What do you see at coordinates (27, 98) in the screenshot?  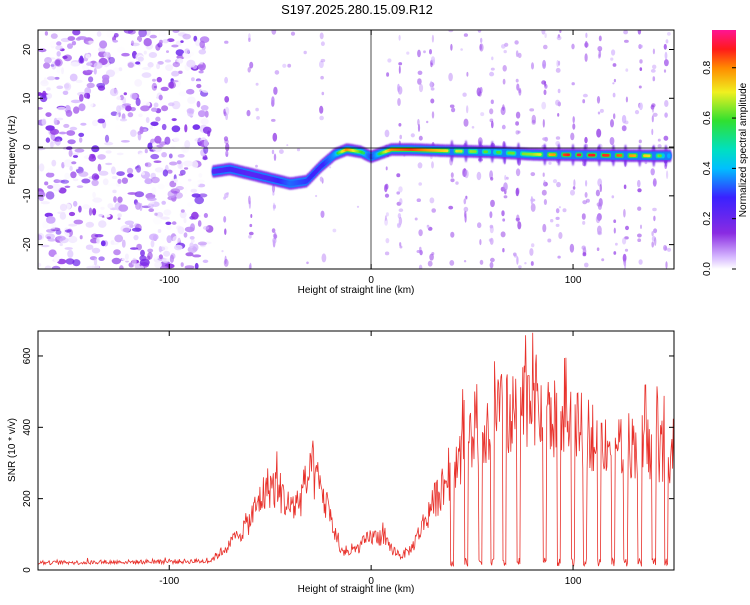 I see `y-tick-label: 10` at bounding box center [27, 98].